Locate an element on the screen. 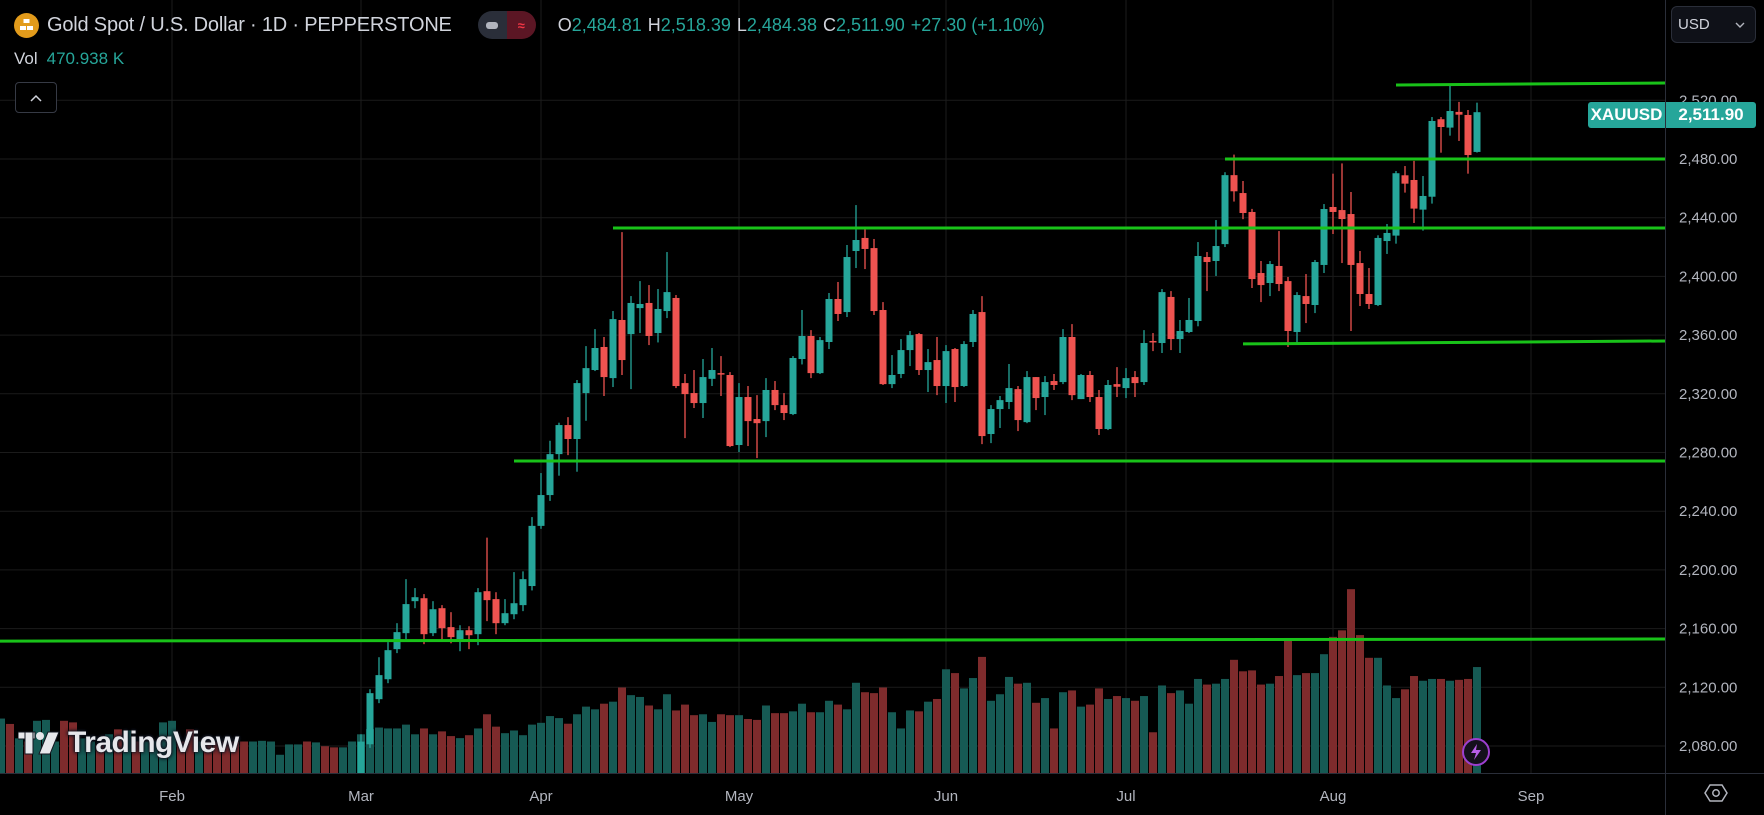 Image resolution: width=1764 pixels, height=815 pixels. minus-icon is located at coordinates (492, 25).